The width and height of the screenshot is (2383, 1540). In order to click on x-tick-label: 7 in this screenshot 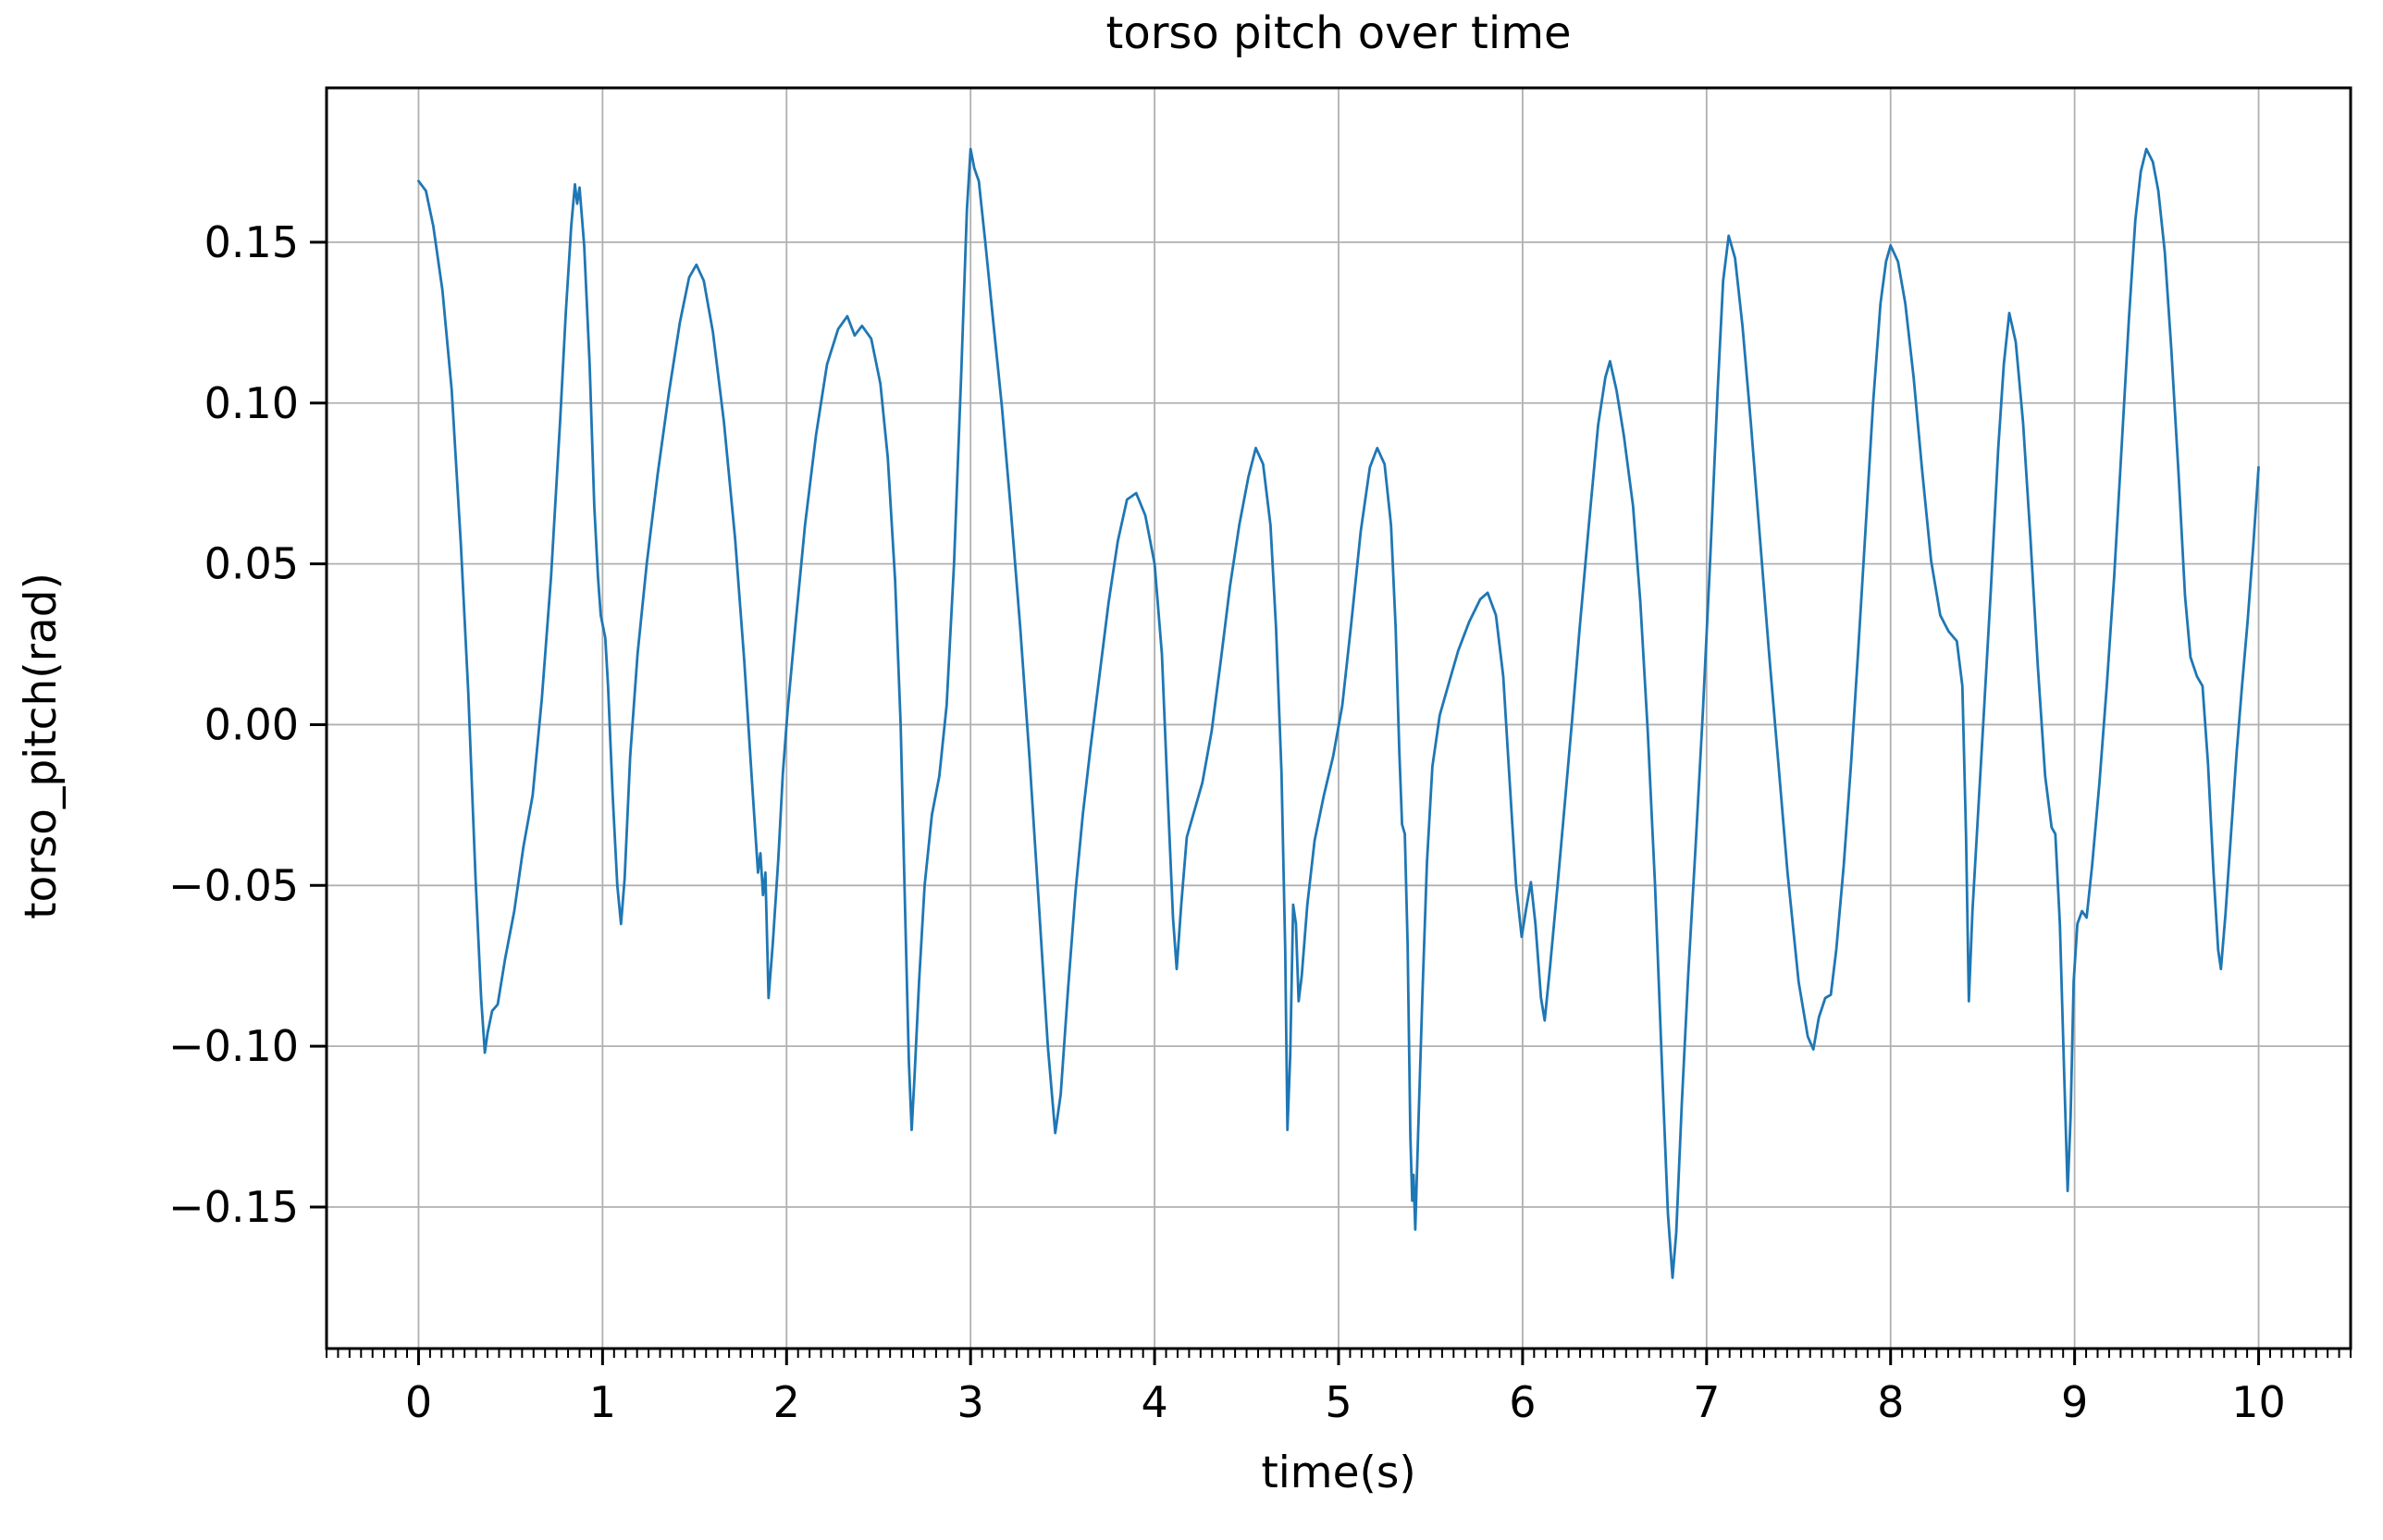, I will do `click(1706, 1402)`.